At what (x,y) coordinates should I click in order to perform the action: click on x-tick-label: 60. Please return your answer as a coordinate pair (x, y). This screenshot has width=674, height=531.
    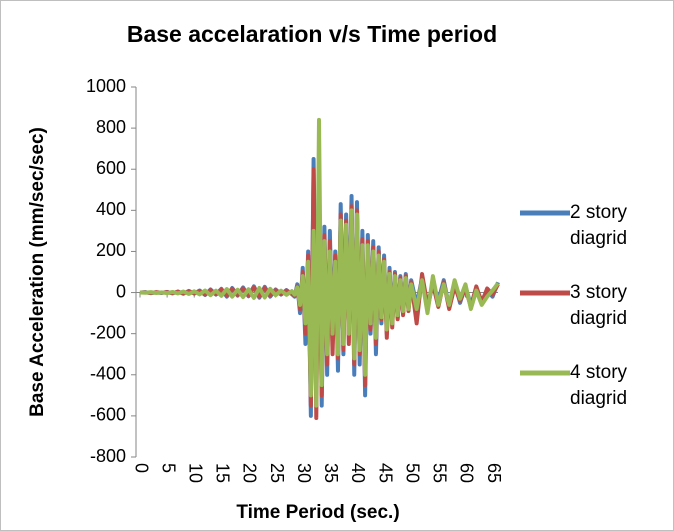
    Looking at the image, I should click on (467, 473).